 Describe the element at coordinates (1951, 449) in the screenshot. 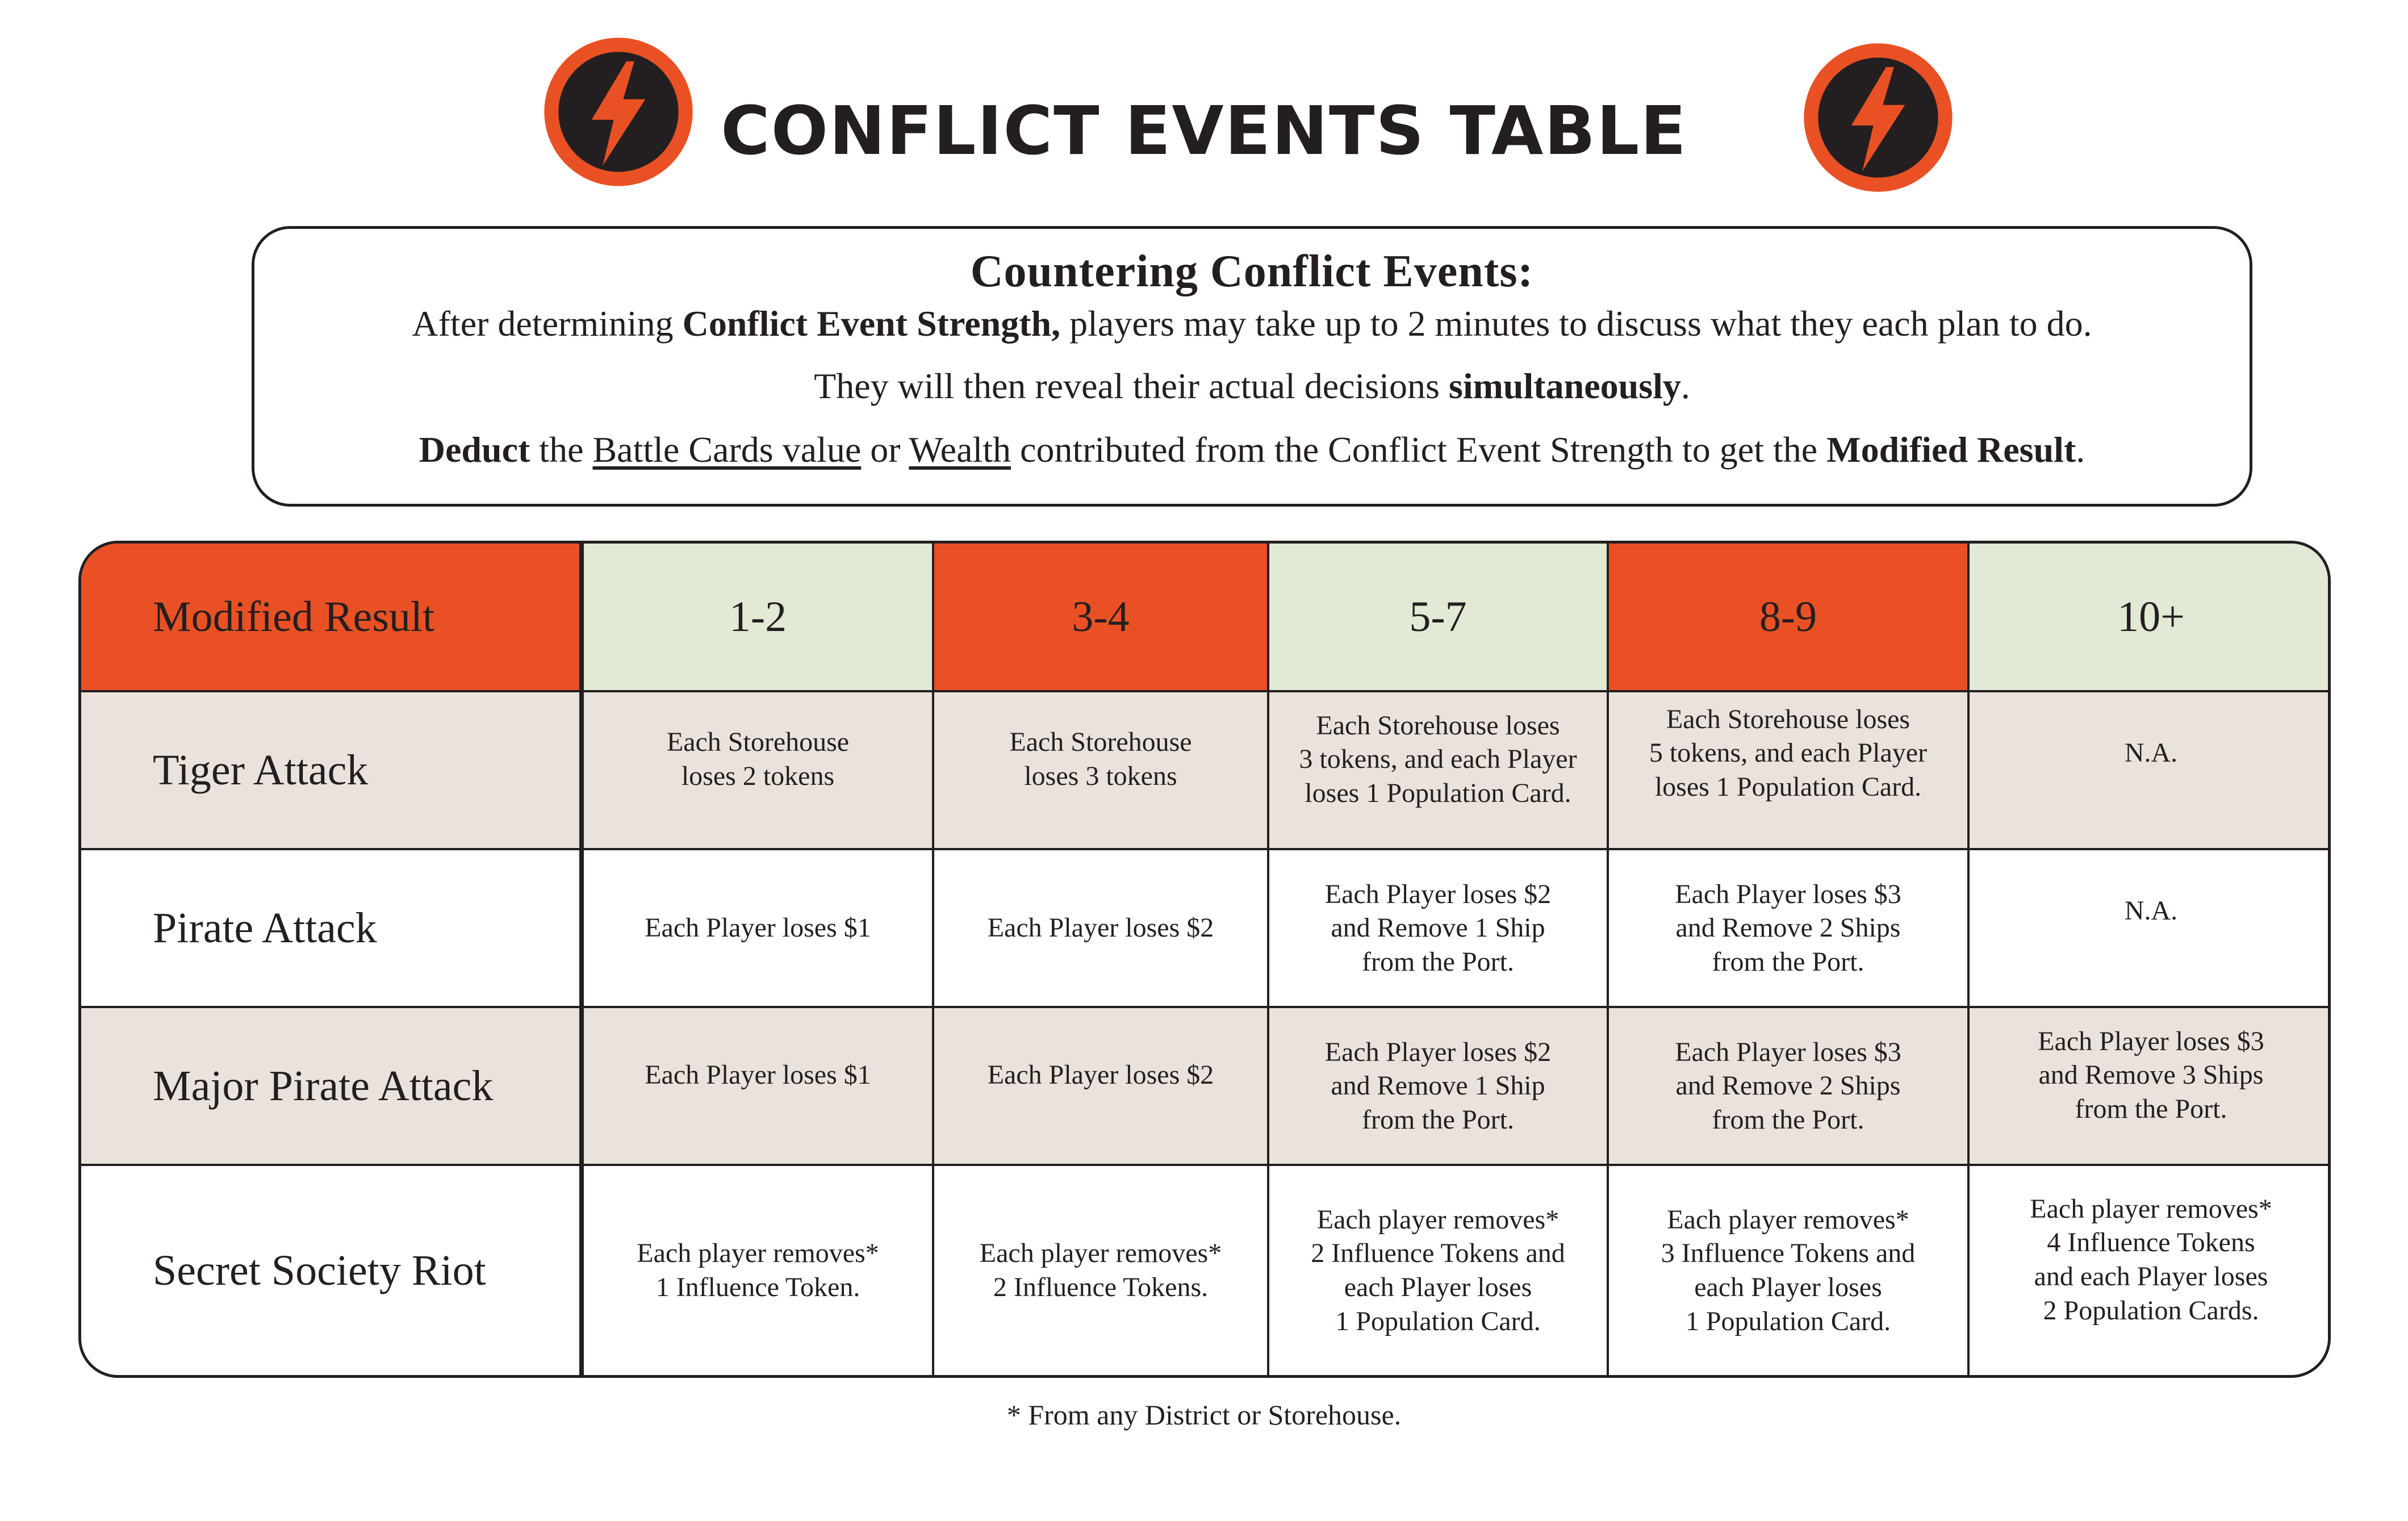

I see `info-bold-text: Modified Result` at that location.